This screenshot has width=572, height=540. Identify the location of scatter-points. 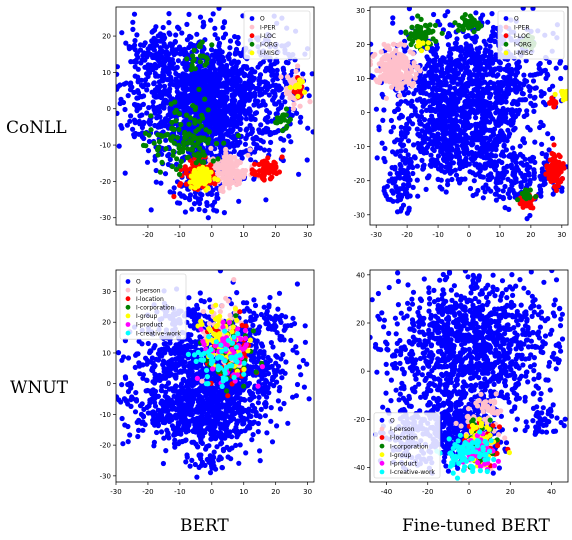
(215, 114).